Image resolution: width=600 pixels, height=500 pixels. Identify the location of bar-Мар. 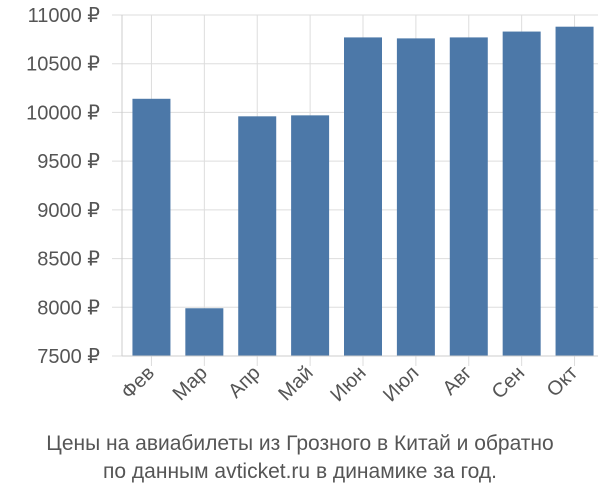
(204, 332).